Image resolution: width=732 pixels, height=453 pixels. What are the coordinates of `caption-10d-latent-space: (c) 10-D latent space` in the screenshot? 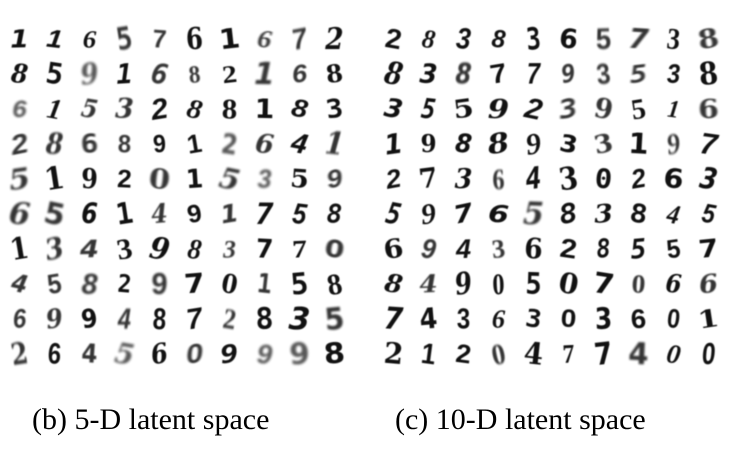 It's located at (520, 419).